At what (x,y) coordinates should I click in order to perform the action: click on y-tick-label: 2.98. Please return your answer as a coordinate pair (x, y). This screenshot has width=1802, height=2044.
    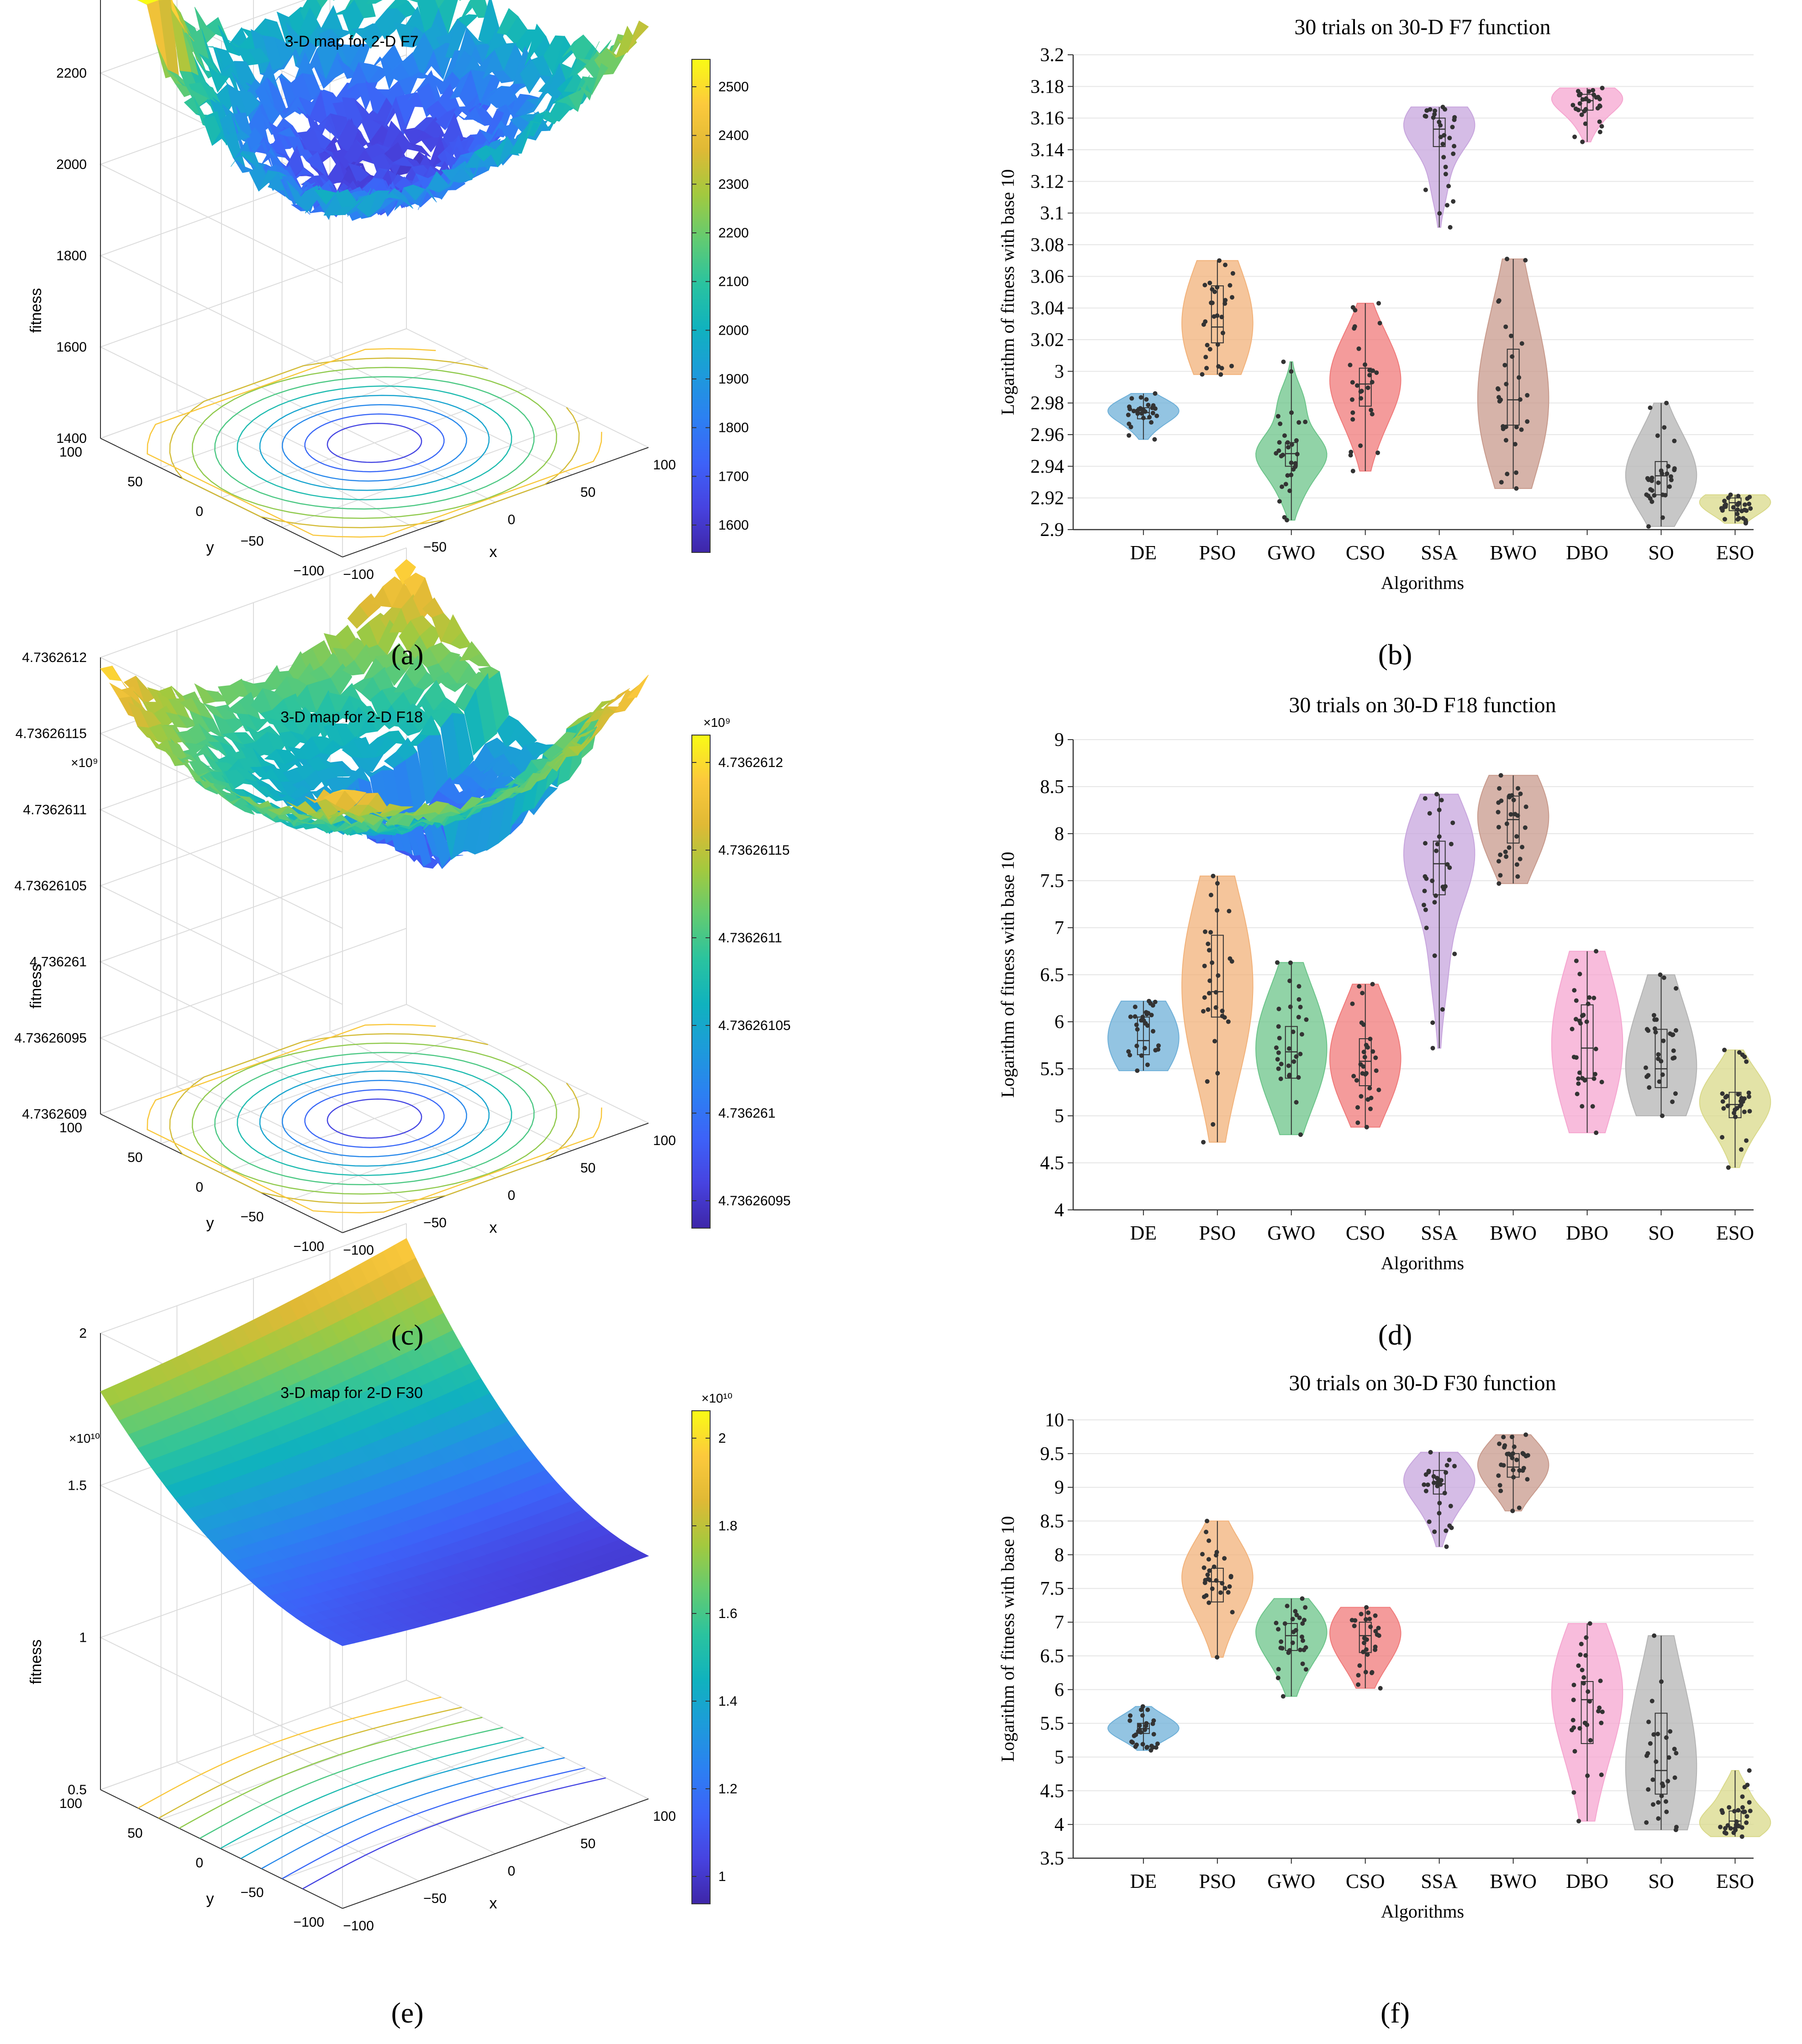
    Looking at the image, I should click on (1047, 403).